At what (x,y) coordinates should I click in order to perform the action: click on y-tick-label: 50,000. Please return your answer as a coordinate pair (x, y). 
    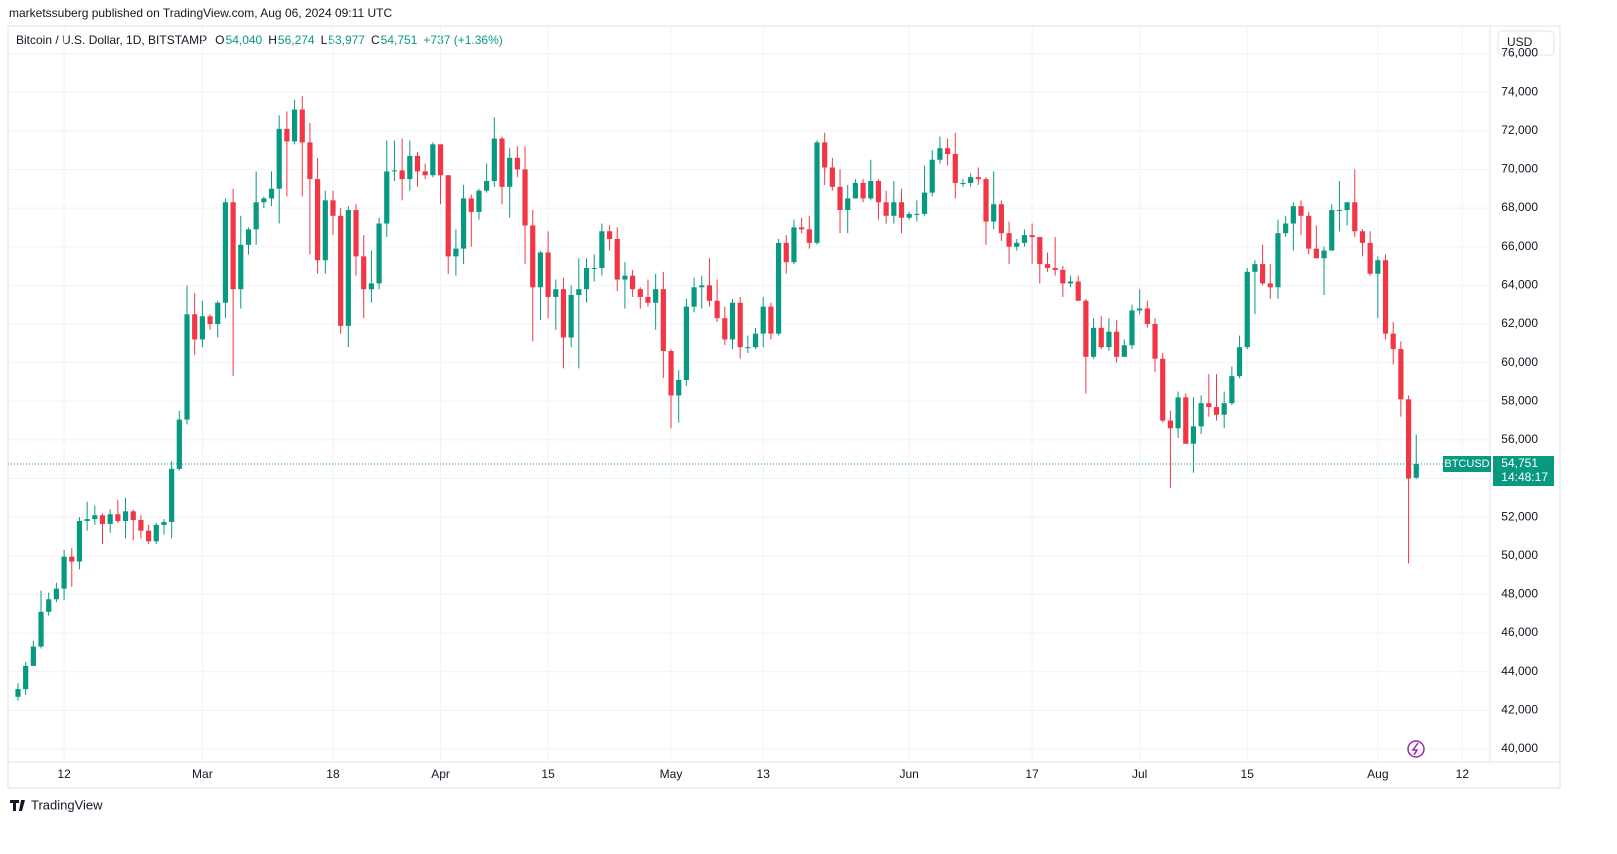
    Looking at the image, I should click on (1519, 555).